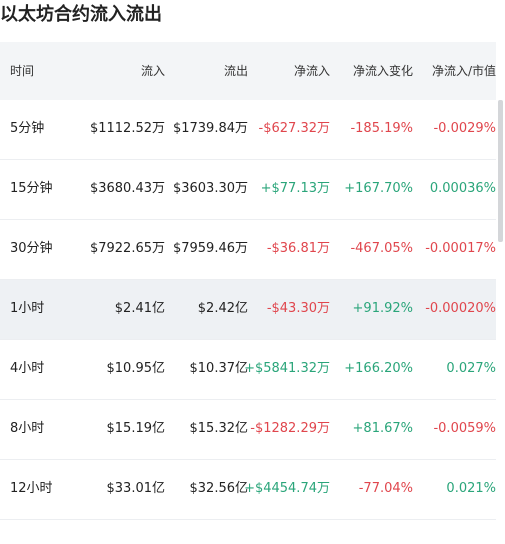  I want to click on table-cell: $32.56亿, so click(219, 488).